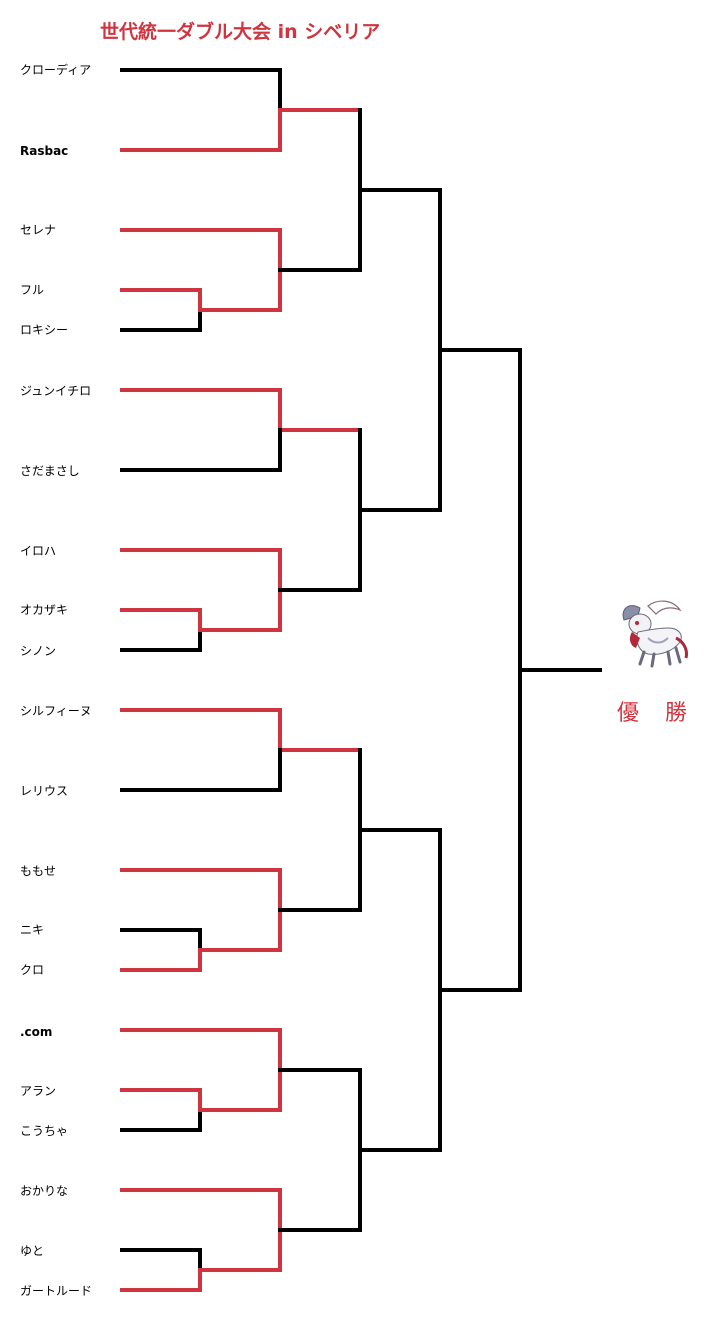 This screenshot has height=1340, width=728. I want to click on entrant-name: クローディア, so click(55, 69).